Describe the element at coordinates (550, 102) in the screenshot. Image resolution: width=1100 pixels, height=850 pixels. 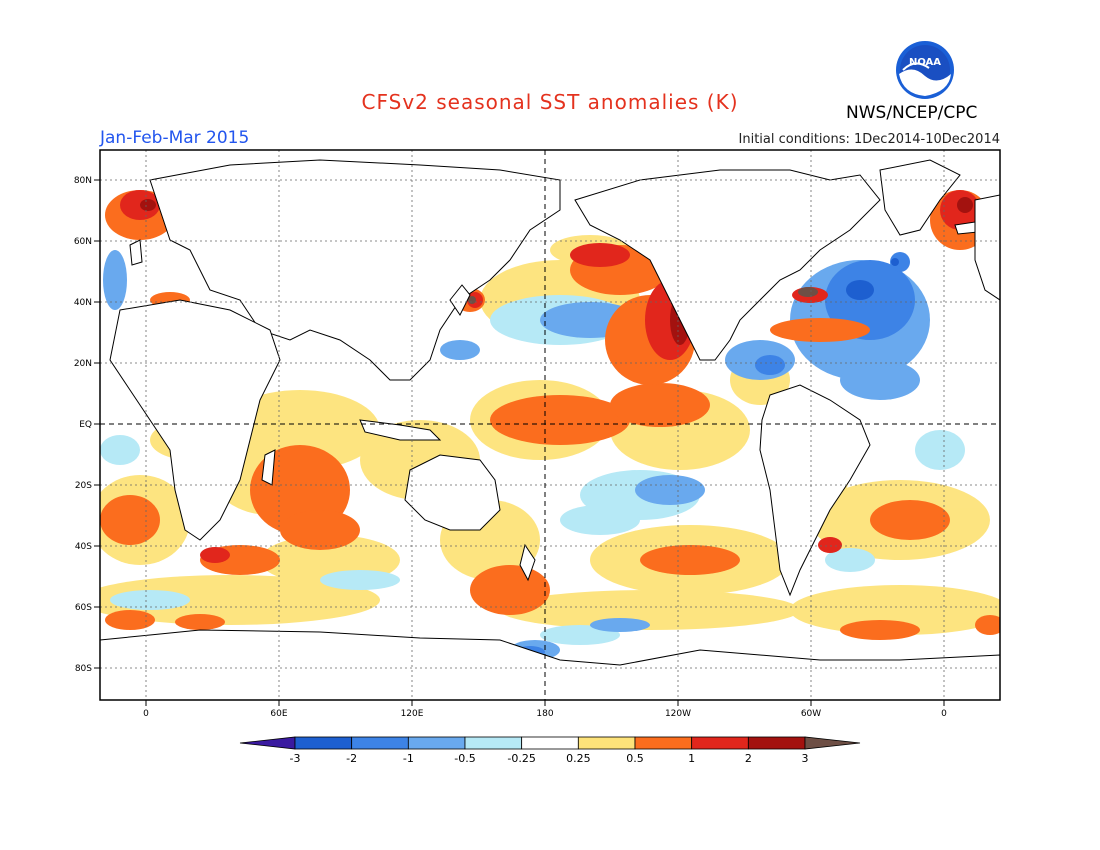
I see `map-title: CFSv2 seasonal SST anomalies (K)` at that location.